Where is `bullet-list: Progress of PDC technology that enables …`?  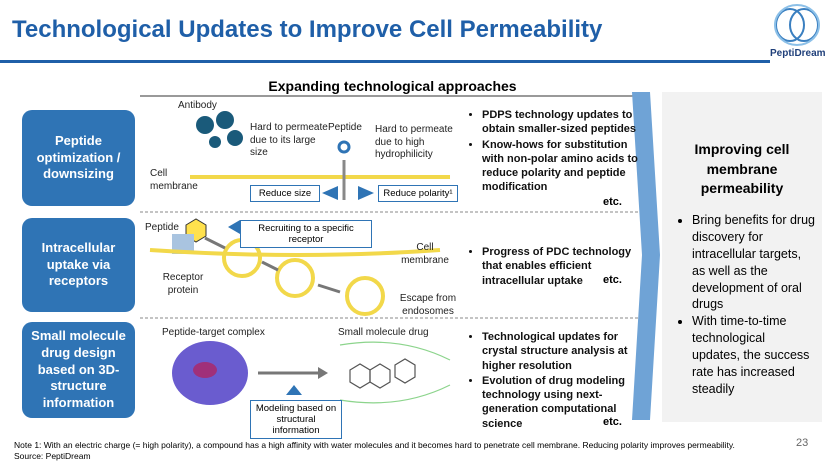 bullet-list: Progress of PDC technology that enables … is located at coordinates (554, 267).